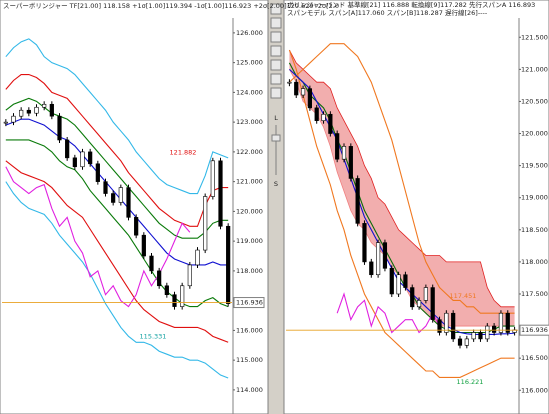 The width and height of the screenshot is (549, 414). I want to click on y-tick-label: 116.000, so click(249, 330).